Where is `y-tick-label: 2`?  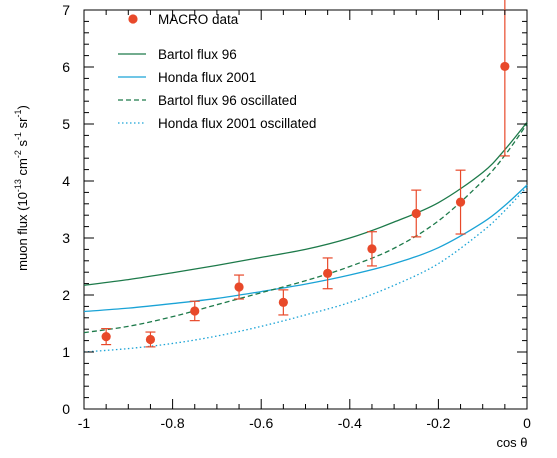 y-tick-label: 2 is located at coordinates (66, 295).